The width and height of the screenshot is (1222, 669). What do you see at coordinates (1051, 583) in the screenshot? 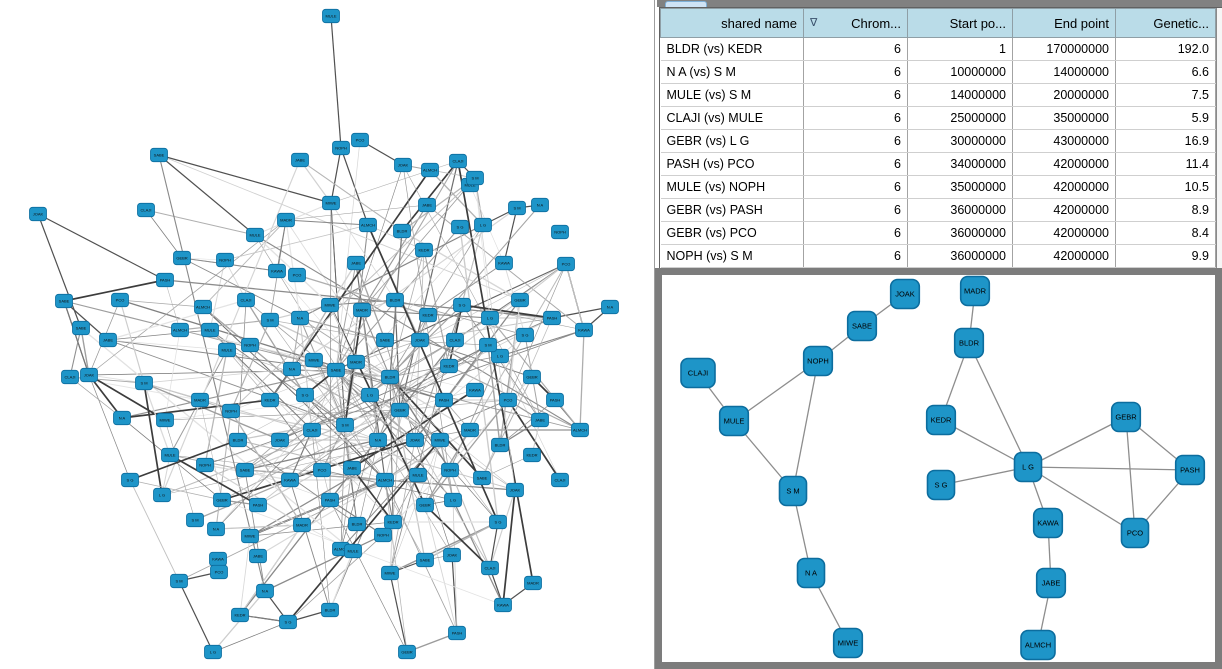
I see `network-node-jabe: JABE` at bounding box center [1051, 583].